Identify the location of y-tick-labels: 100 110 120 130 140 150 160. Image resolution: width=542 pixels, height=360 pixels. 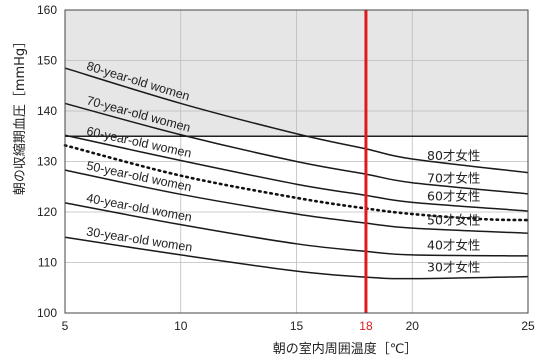
(47, 161).